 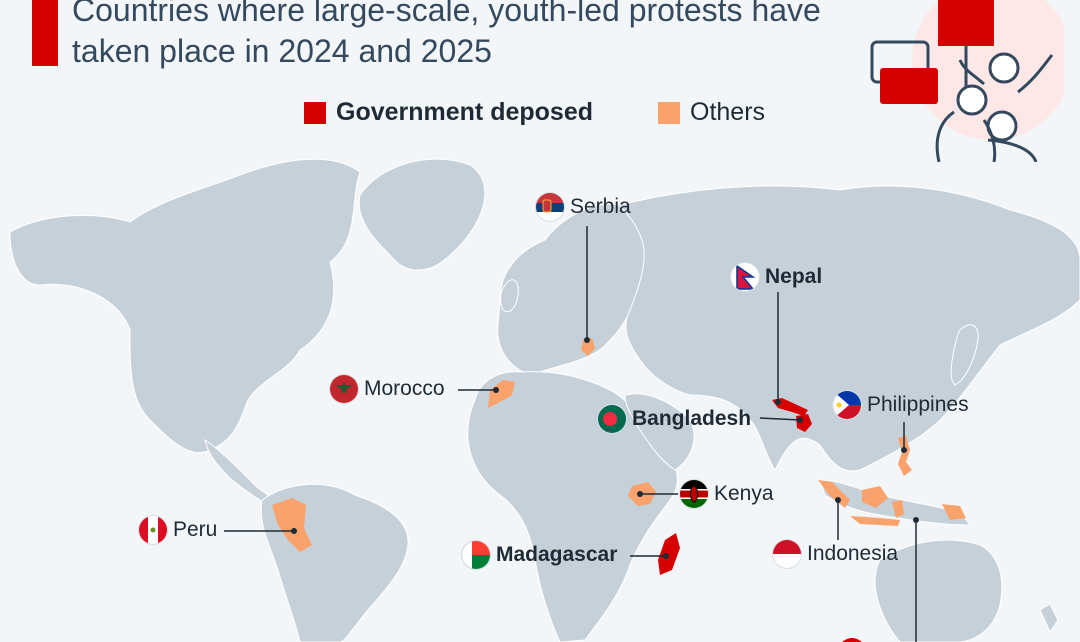 I want to click on africa-shape, so click(x=572, y=506).